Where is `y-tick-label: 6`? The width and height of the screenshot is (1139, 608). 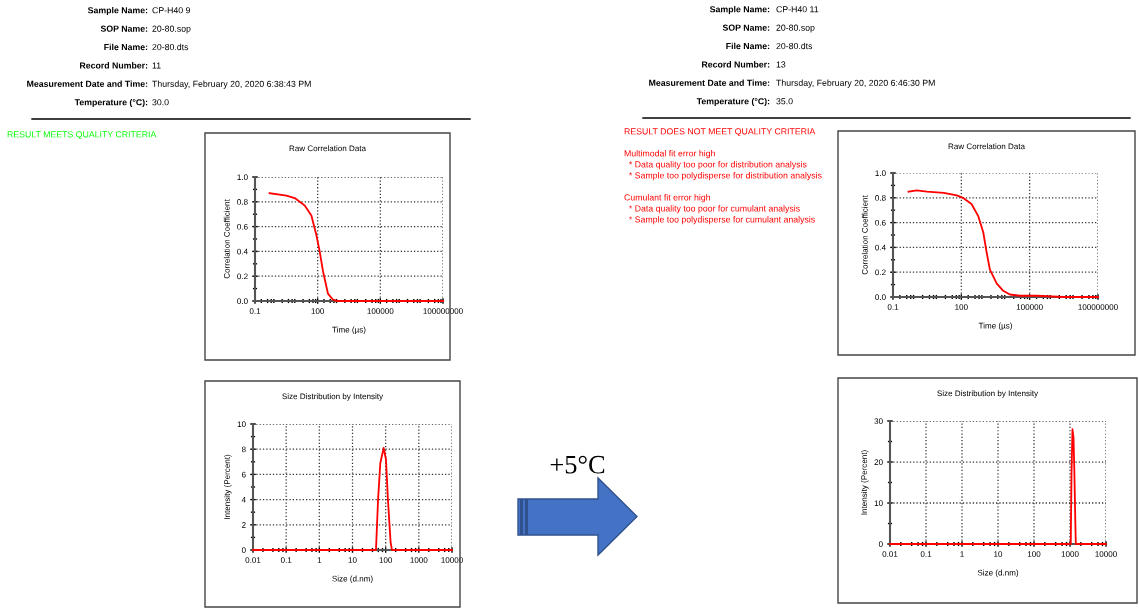
y-tick-label: 6 is located at coordinates (243, 474).